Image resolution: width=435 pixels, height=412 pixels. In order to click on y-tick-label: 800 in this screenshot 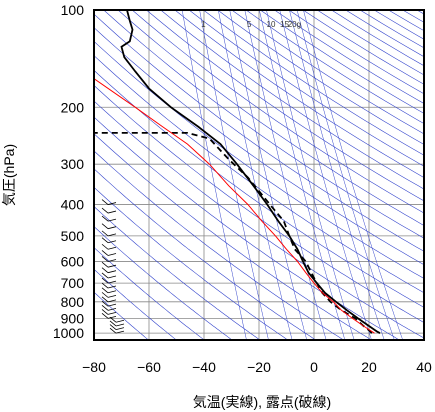, I will do `click(73, 302)`.